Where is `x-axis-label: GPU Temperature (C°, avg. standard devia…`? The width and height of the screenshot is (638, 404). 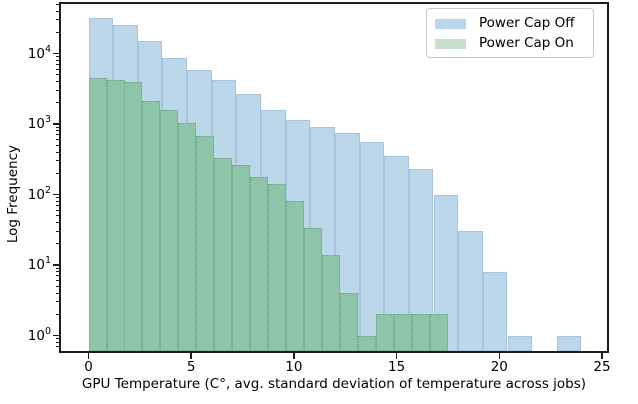 x-axis-label: GPU Temperature (C°, avg. standard devia… is located at coordinates (334, 384).